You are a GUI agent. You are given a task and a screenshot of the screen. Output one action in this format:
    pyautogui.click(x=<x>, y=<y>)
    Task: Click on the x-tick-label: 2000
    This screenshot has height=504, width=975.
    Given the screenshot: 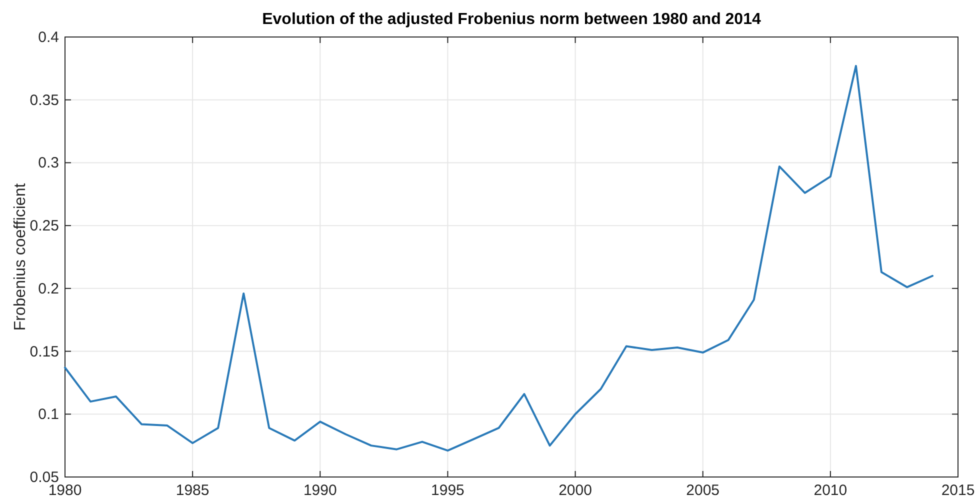 What is the action you would take?
    pyautogui.click(x=575, y=490)
    